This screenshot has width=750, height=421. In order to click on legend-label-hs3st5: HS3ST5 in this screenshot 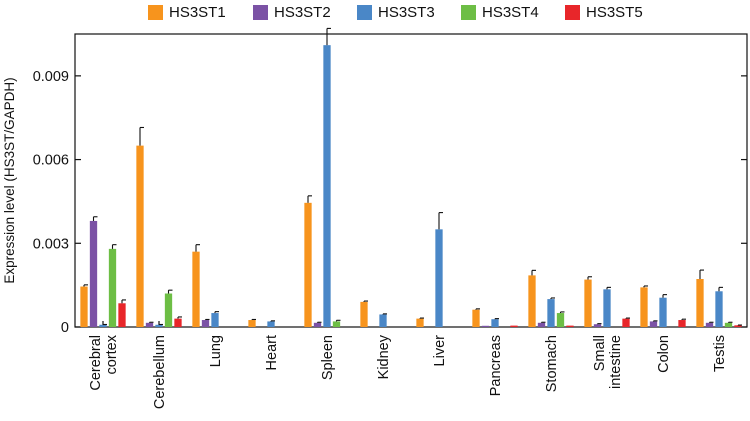, I will do `click(614, 12)`.